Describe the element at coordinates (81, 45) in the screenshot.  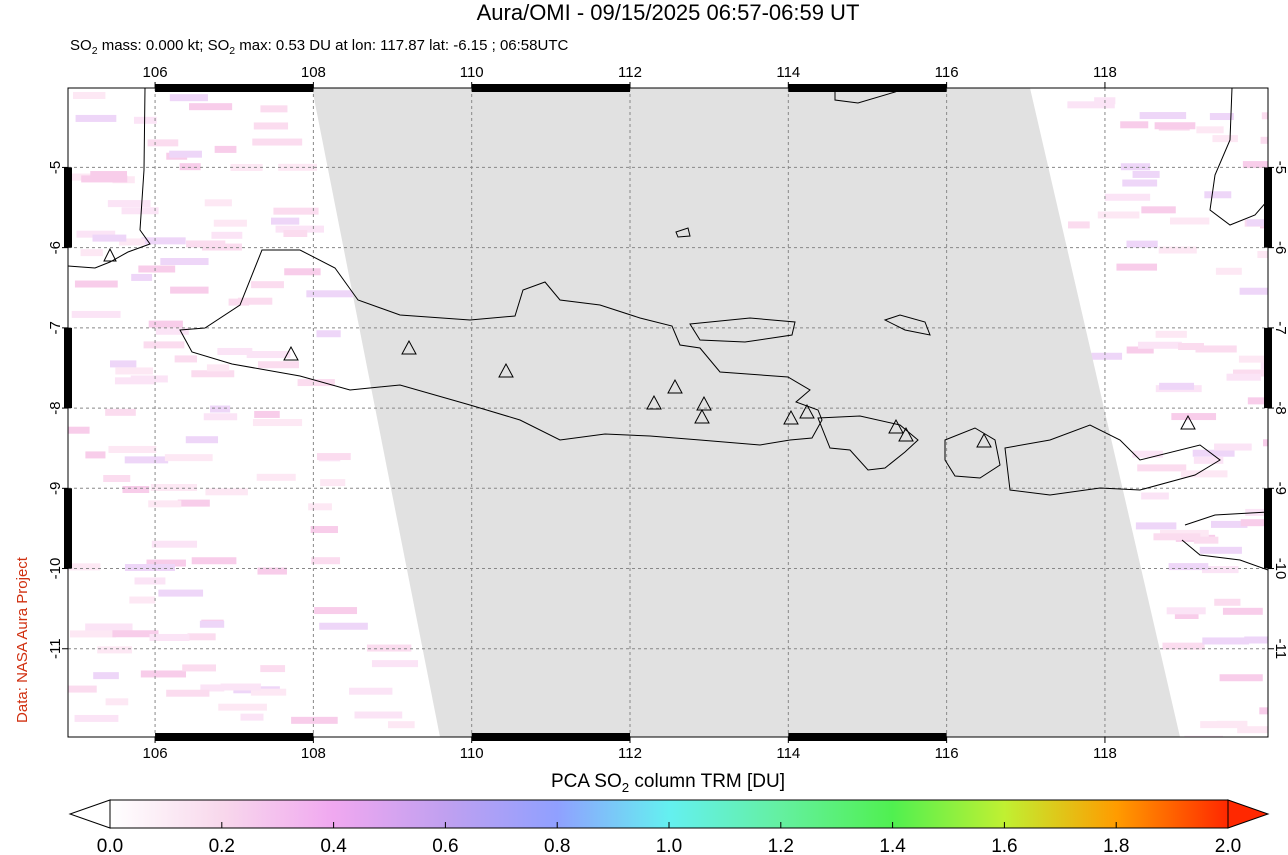
I see `subtitle-text: SO` at that location.